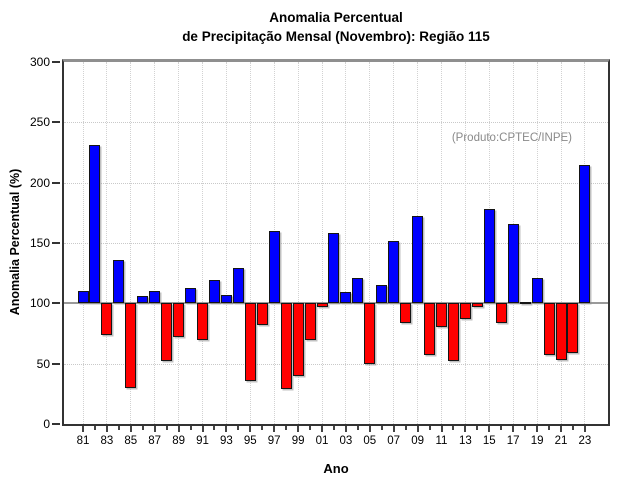 The width and height of the screenshot is (640, 500). I want to click on bar-2005, so click(370, 333).